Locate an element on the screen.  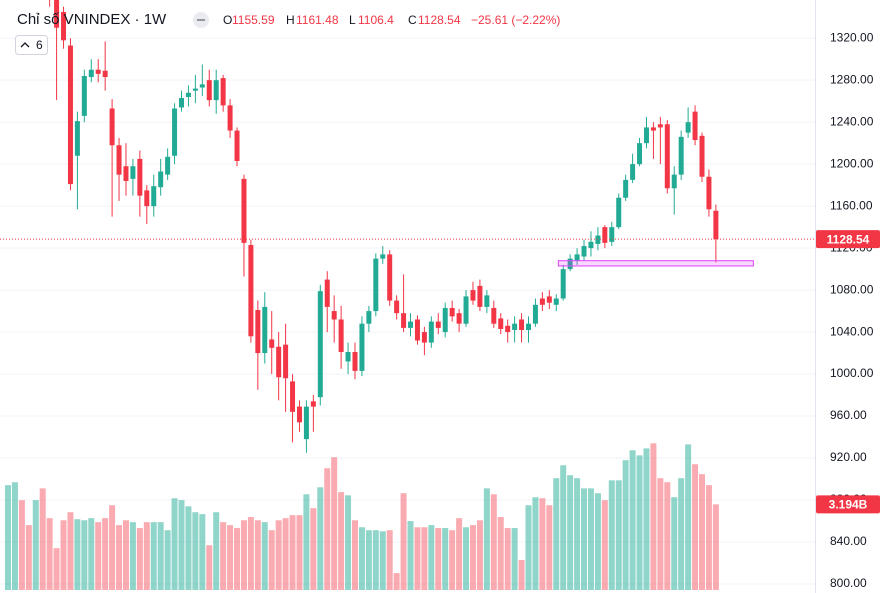
y-tick-label: 1240.00 is located at coordinates (852, 121).